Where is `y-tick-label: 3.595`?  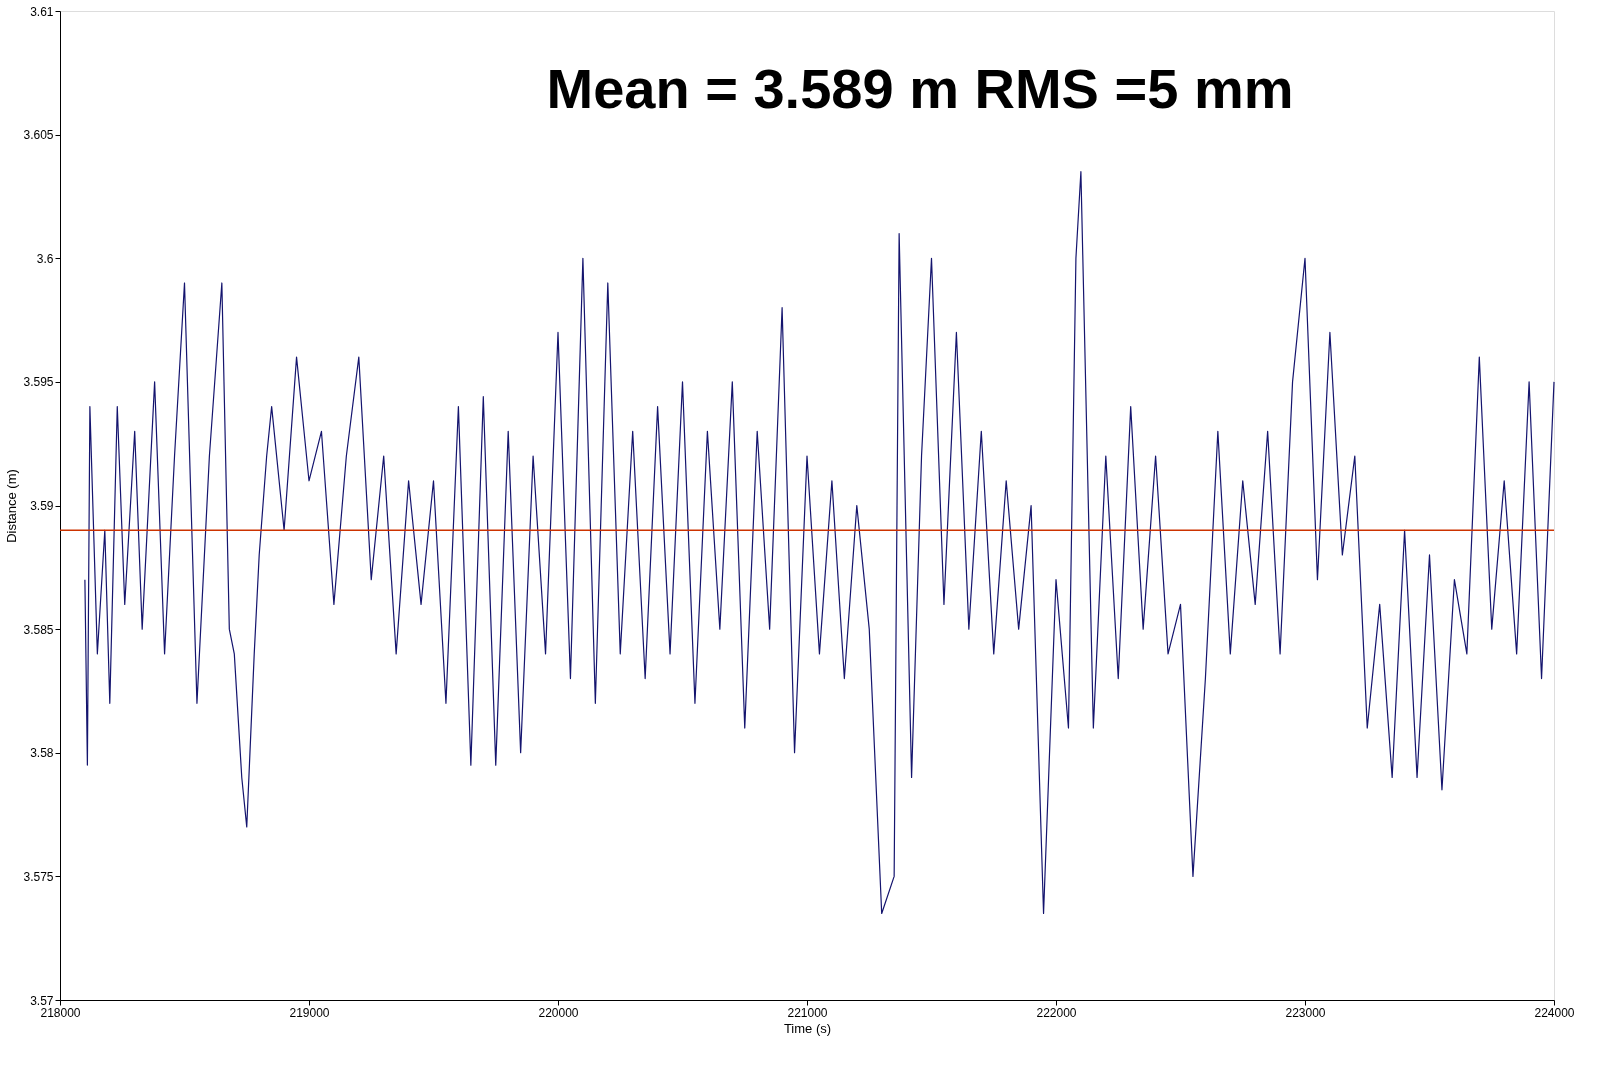 y-tick-label: 3.595 is located at coordinates (38, 382).